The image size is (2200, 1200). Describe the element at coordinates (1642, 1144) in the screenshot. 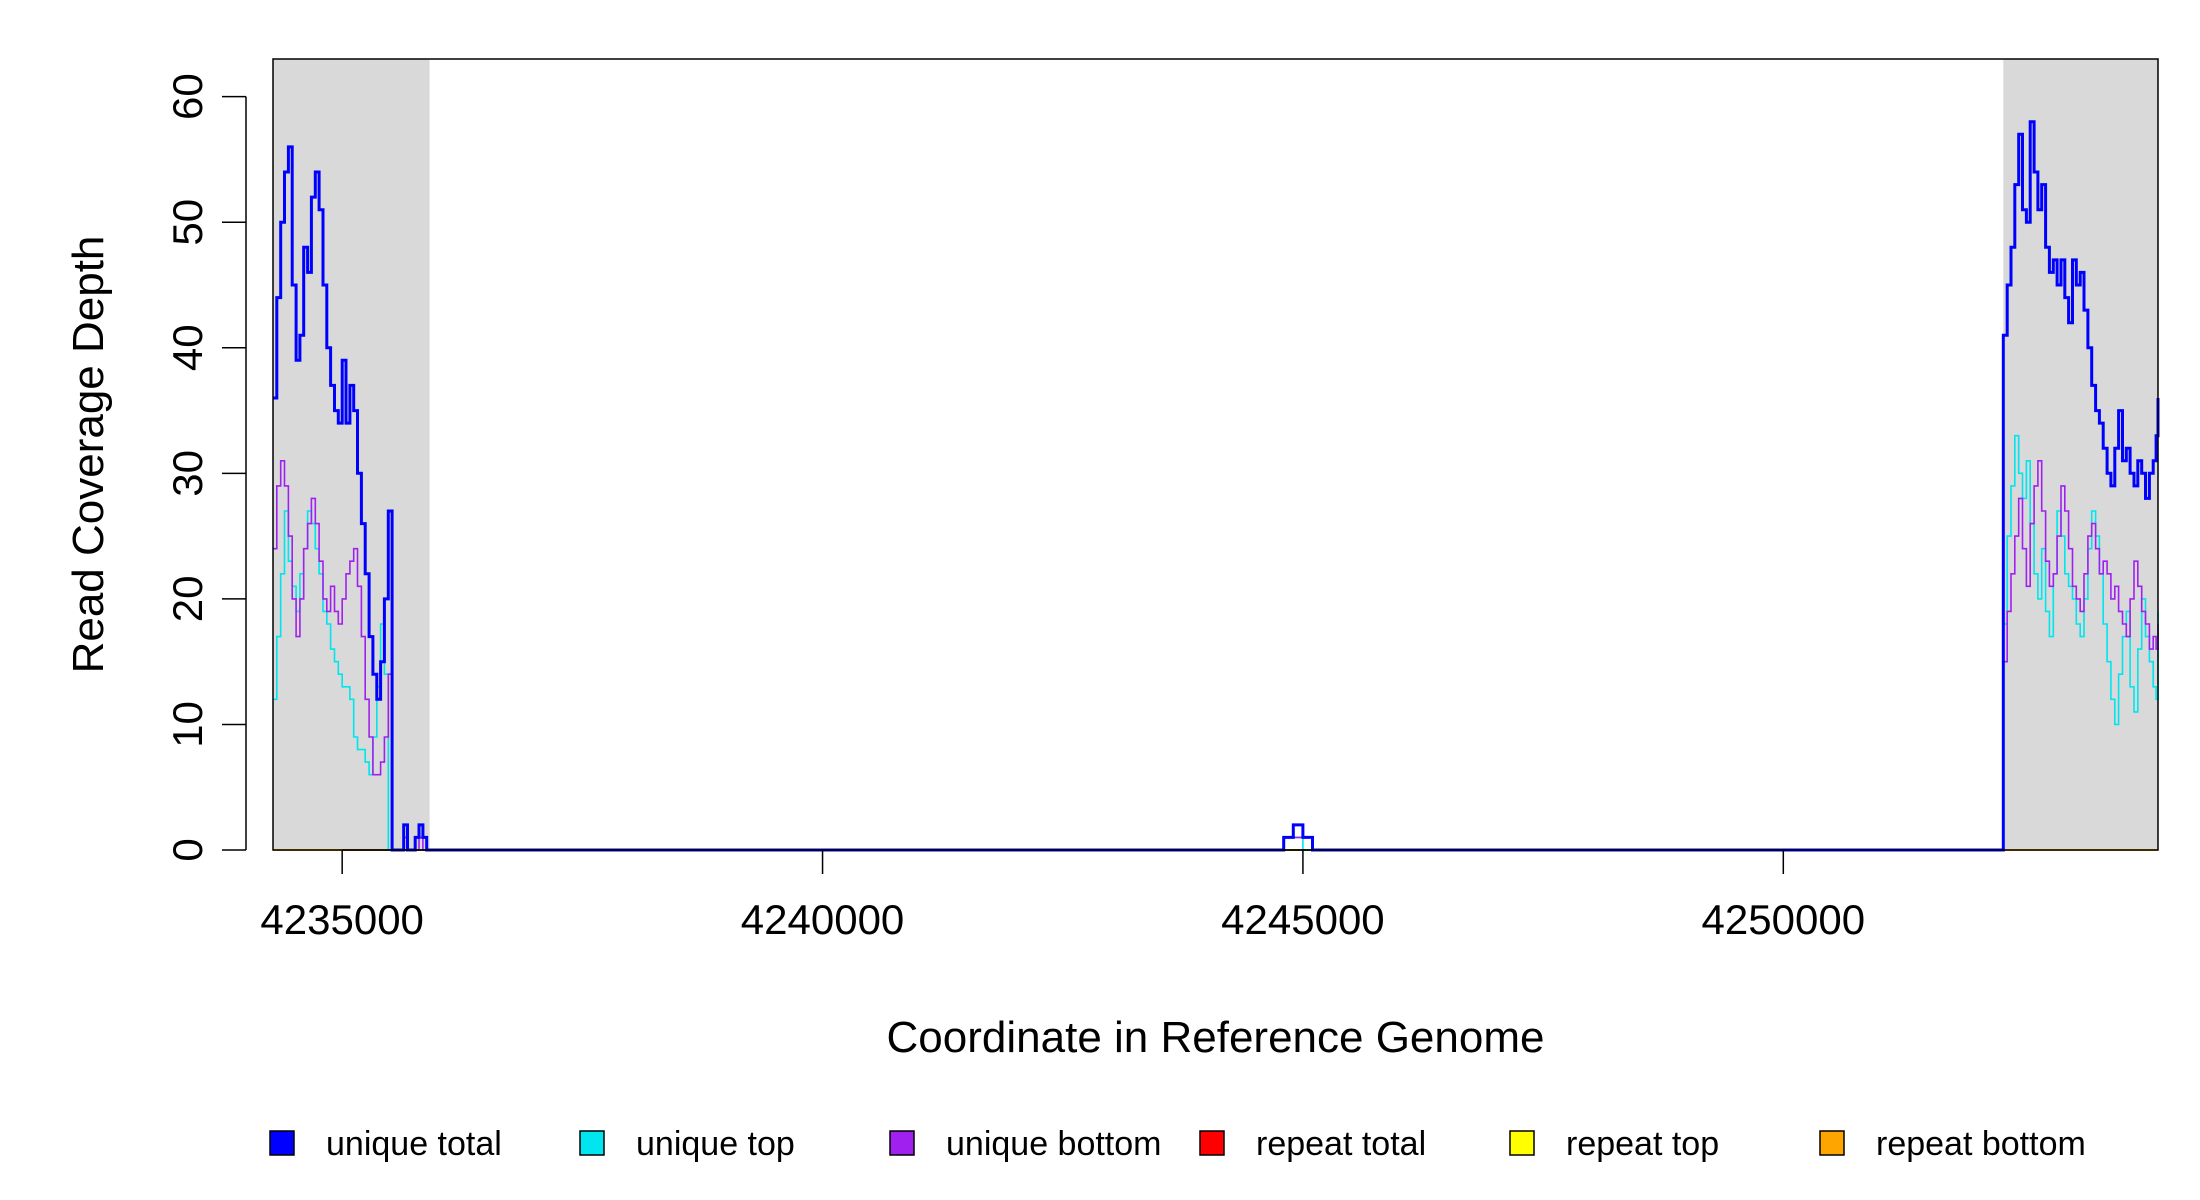

I see `legend-label-repeat-top: repeat top` at that location.